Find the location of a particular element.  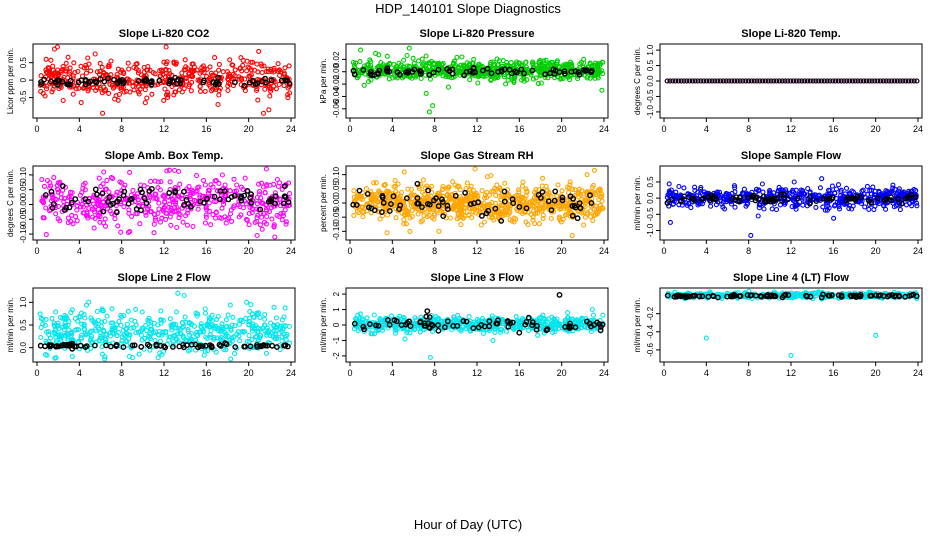

x-tick-label: 8 is located at coordinates (748, 129).